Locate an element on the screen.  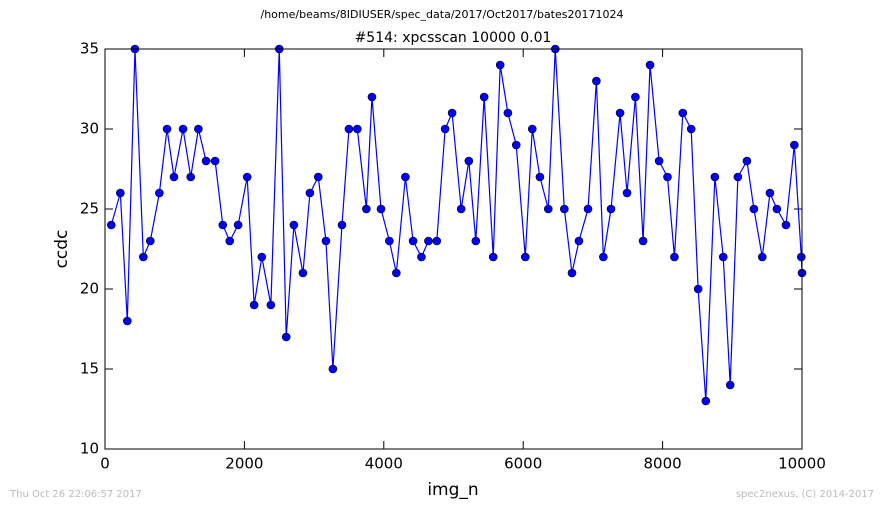
x-tick-label: 4000 is located at coordinates (384, 464).